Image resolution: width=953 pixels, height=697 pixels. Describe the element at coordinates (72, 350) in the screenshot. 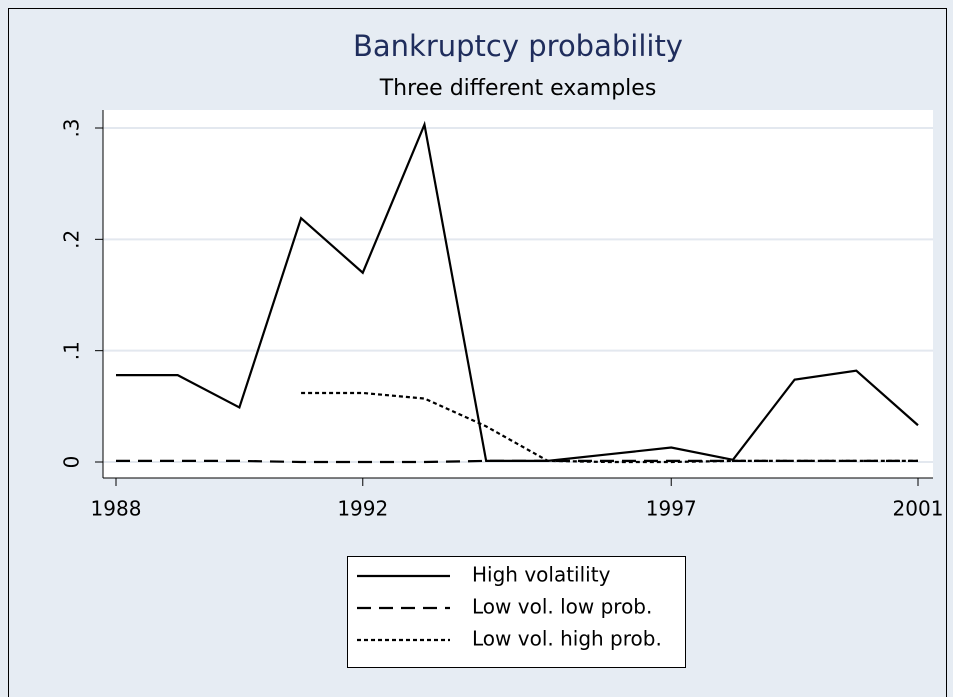

I see `y-tick-label: .1` at that location.